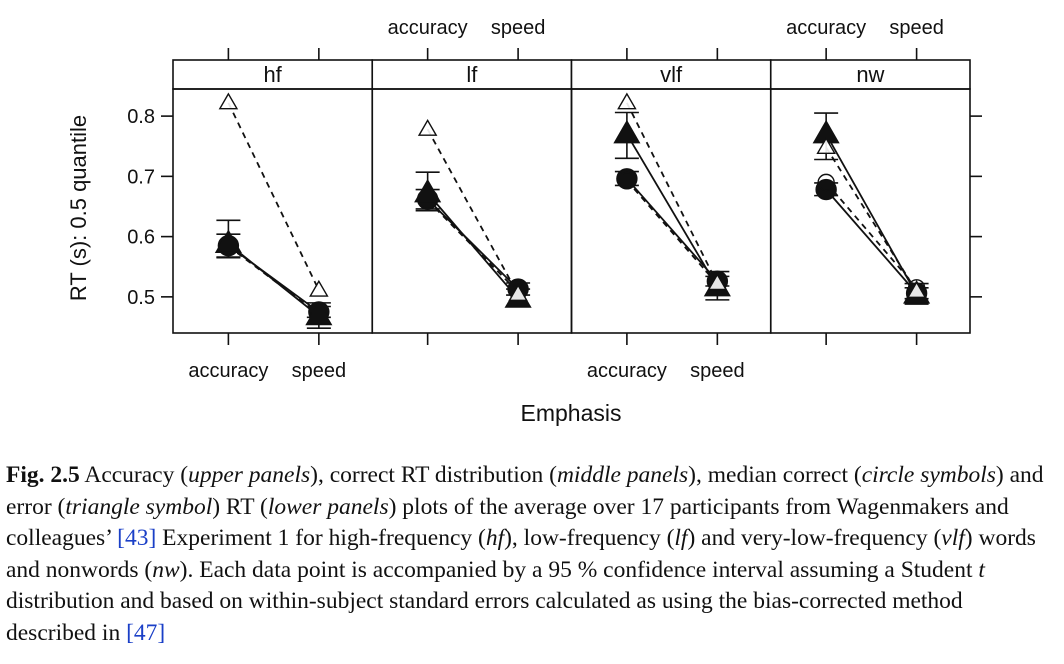 Image resolution: width=1064 pixels, height=664 pixels. Describe the element at coordinates (433, 475) in the screenshot. I see `caption-text: ), correct RT distribution (` at that location.